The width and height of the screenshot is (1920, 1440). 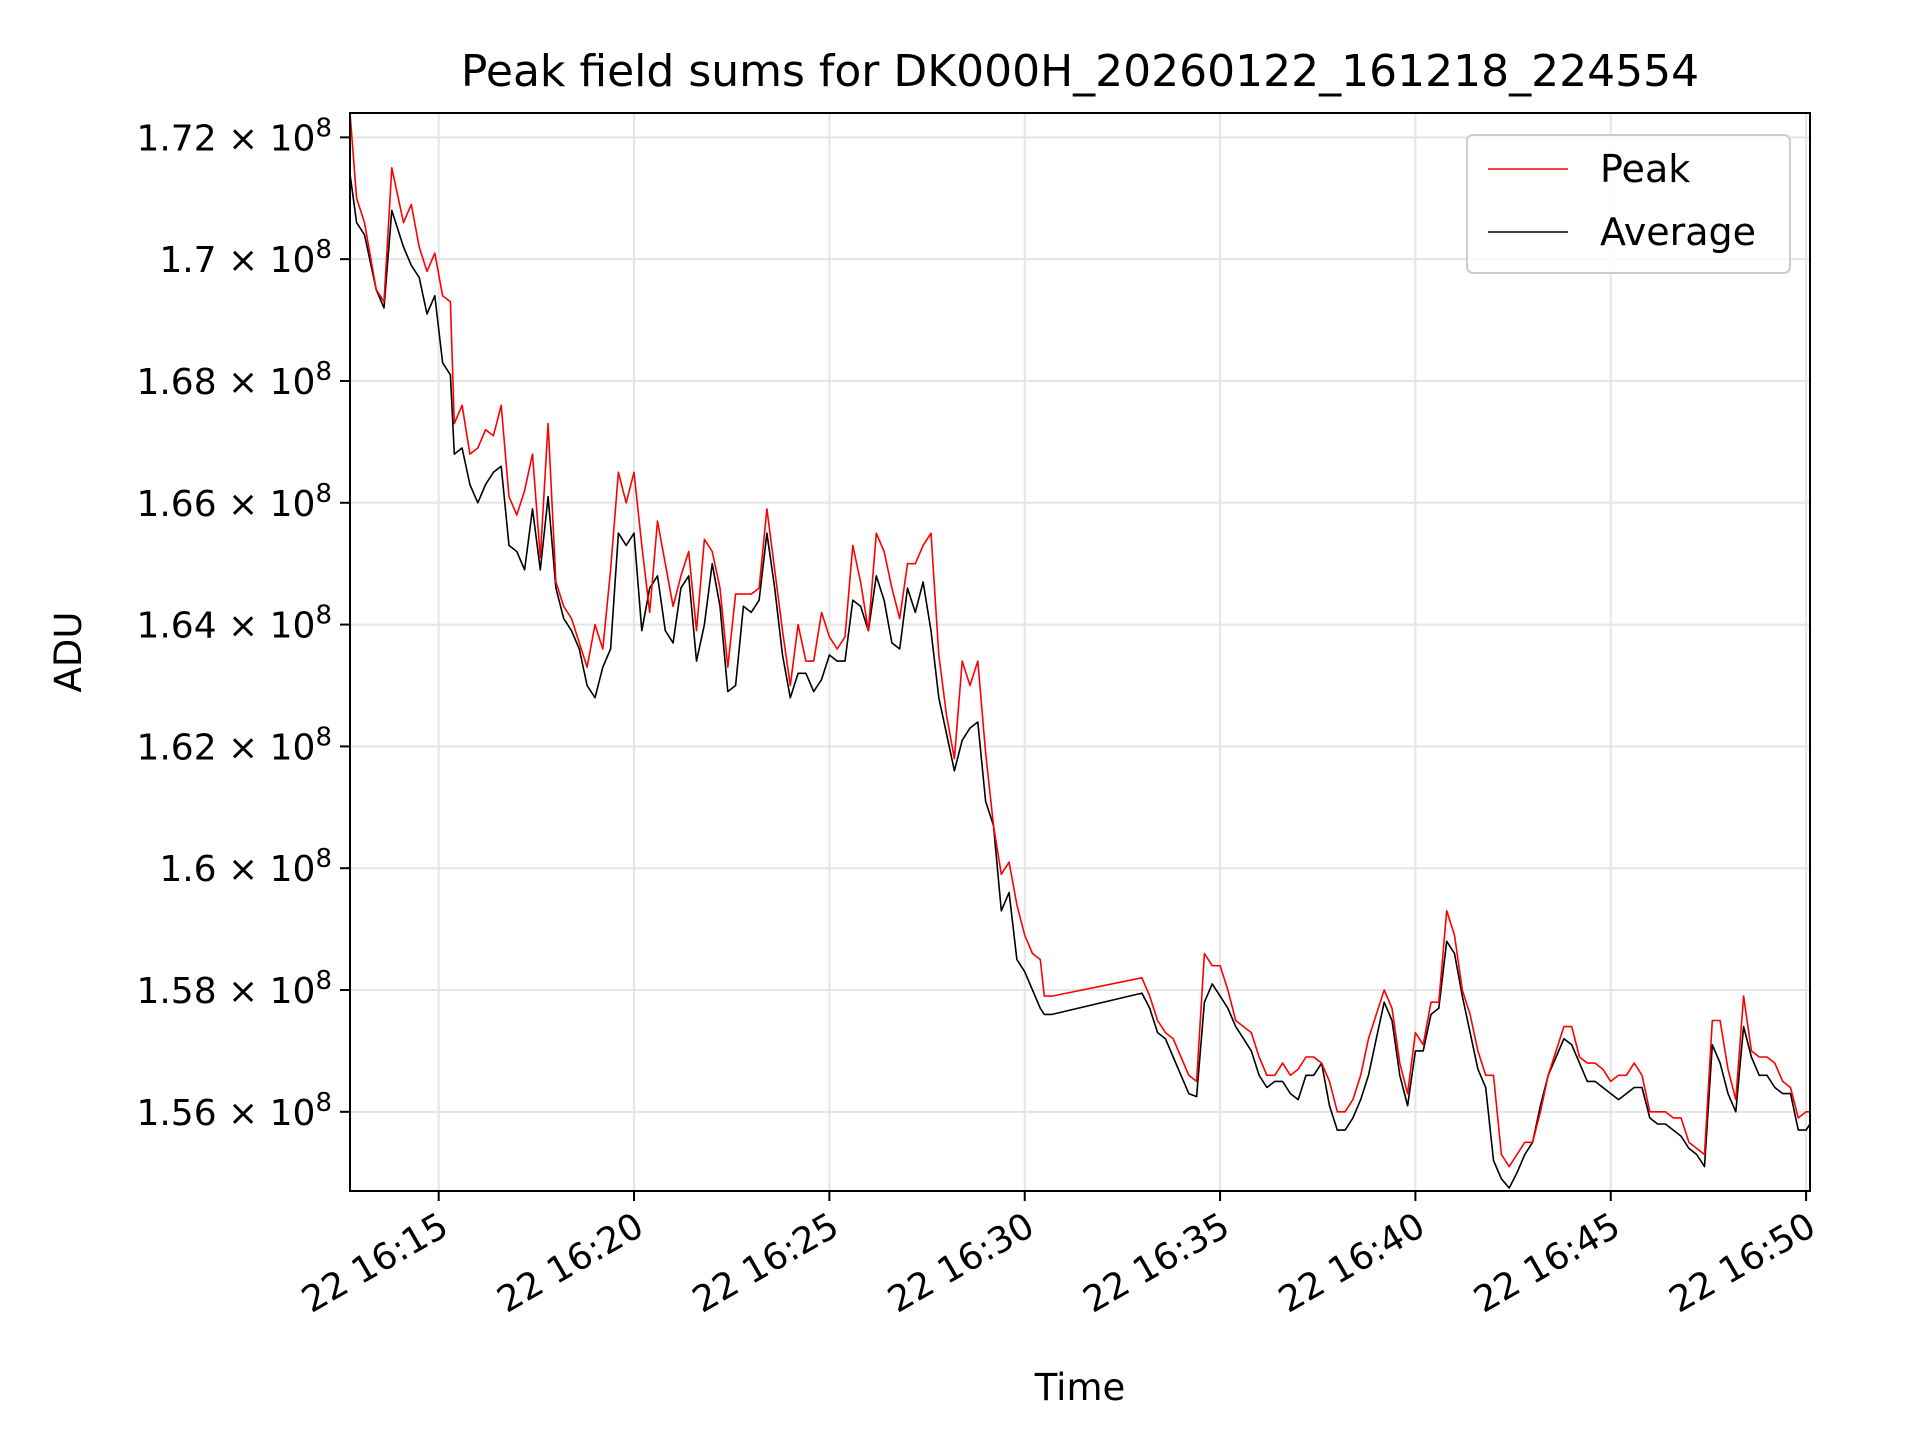 What do you see at coordinates (1080, 1387) in the screenshot?
I see `x-axis-label: Time` at bounding box center [1080, 1387].